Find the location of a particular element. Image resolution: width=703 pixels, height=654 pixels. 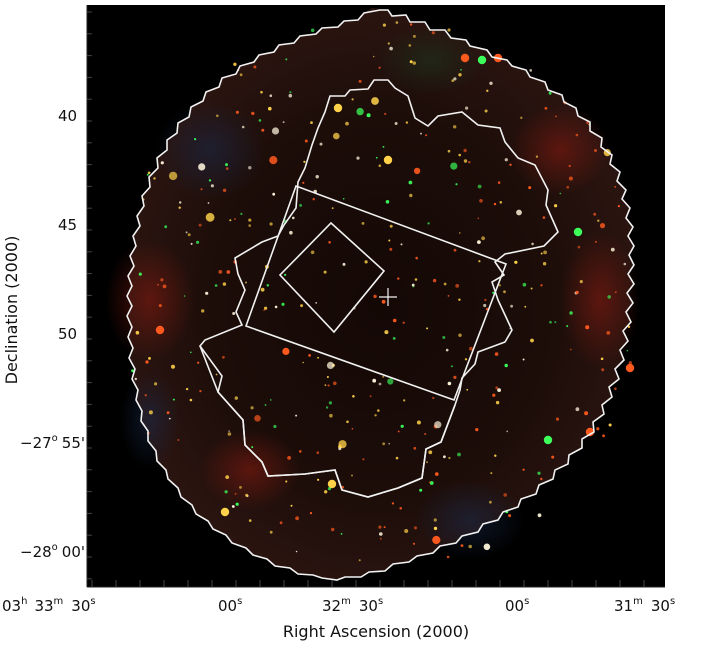

x-tick-m-sup-3: m is located at coordinates (638, 601).